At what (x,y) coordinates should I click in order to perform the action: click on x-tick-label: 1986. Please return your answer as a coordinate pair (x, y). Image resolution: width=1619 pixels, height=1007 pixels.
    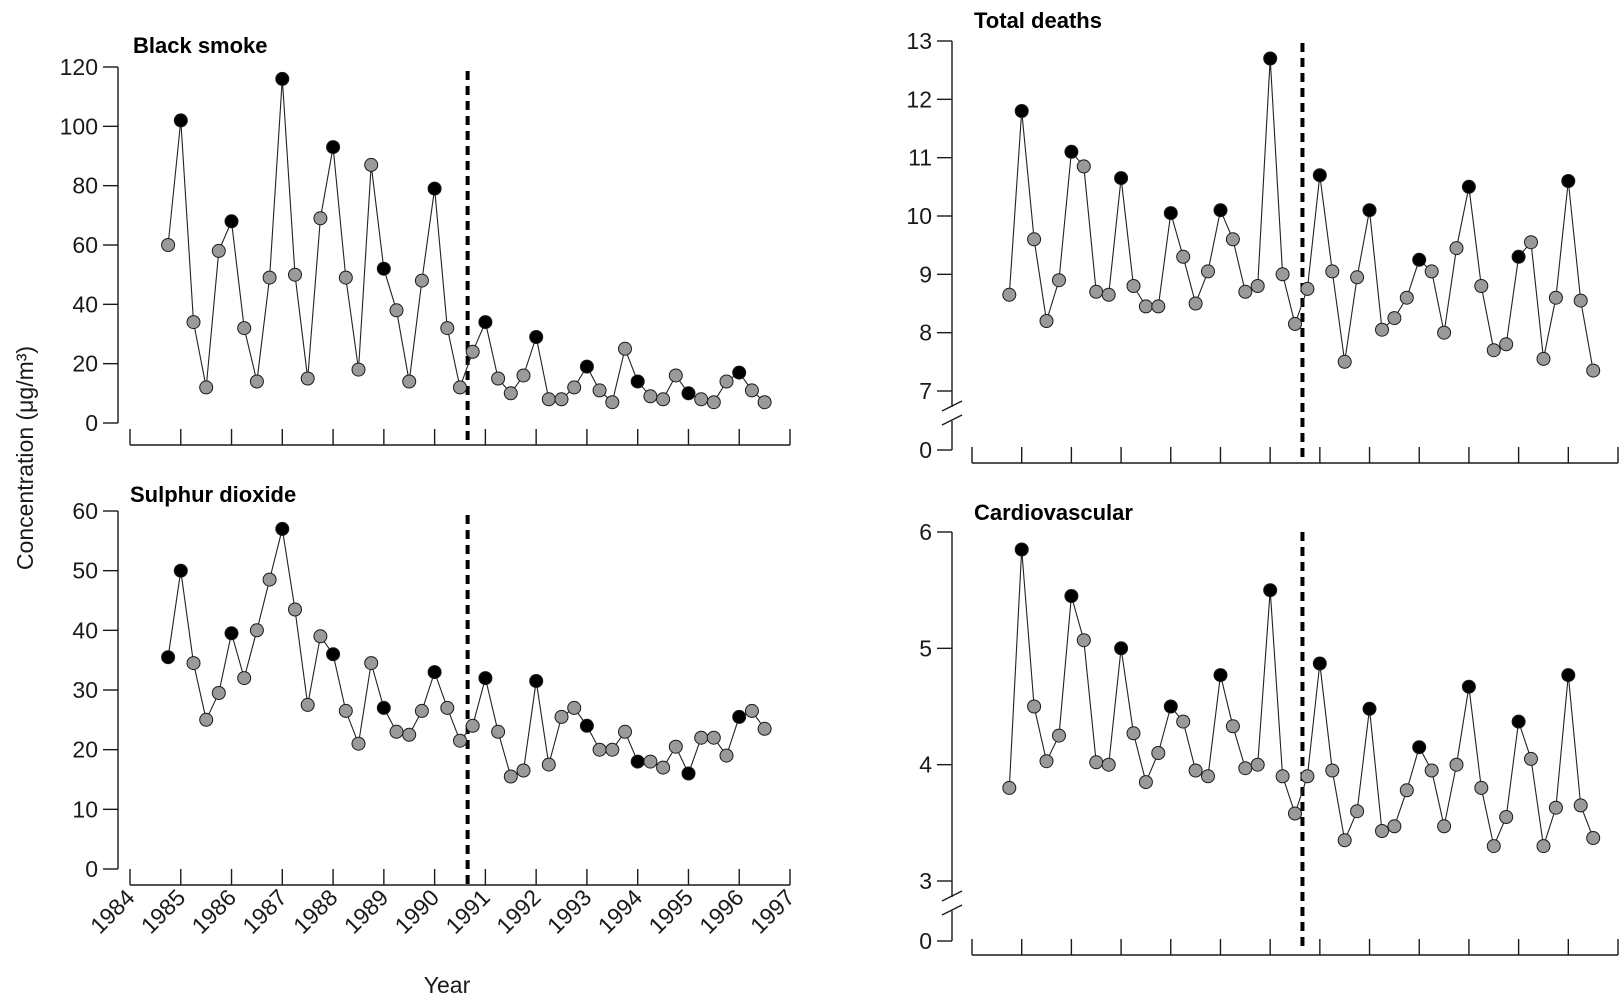
    Looking at the image, I should click on (214, 911).